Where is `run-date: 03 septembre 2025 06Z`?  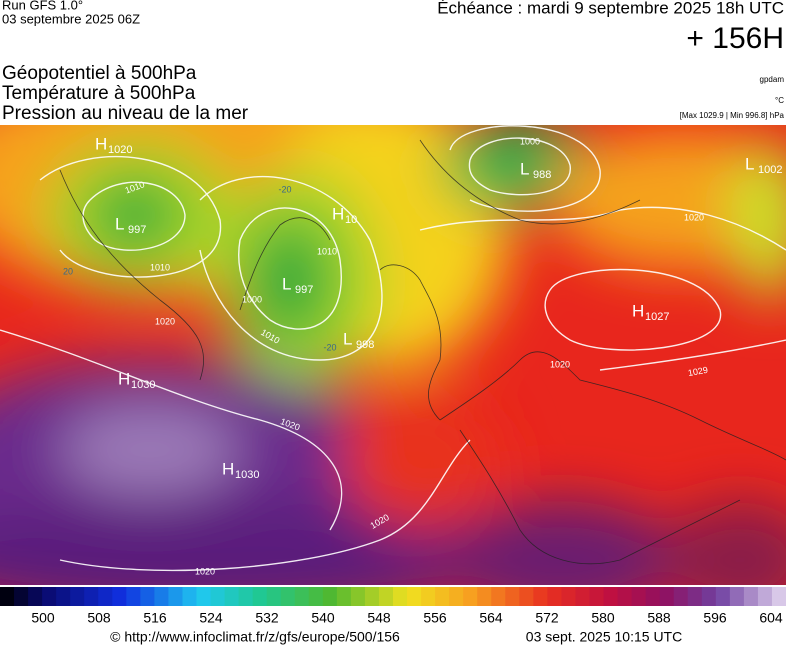 run-date: 03 septembre 2025 06Z is located at coordinates (71, 18).